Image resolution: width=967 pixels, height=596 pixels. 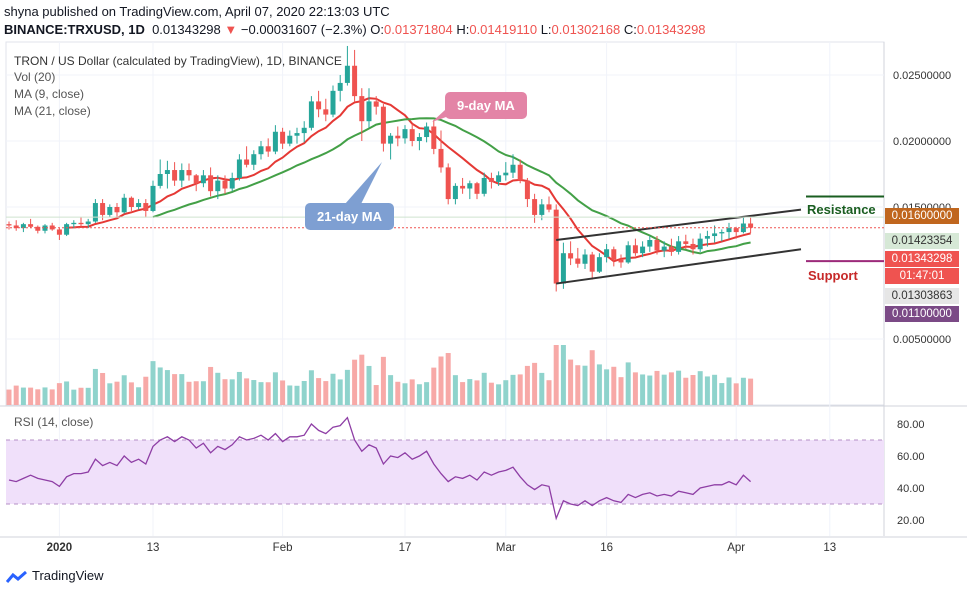 I want to click on y-tick-label: 0.02000000, so click(x=922, y=142).